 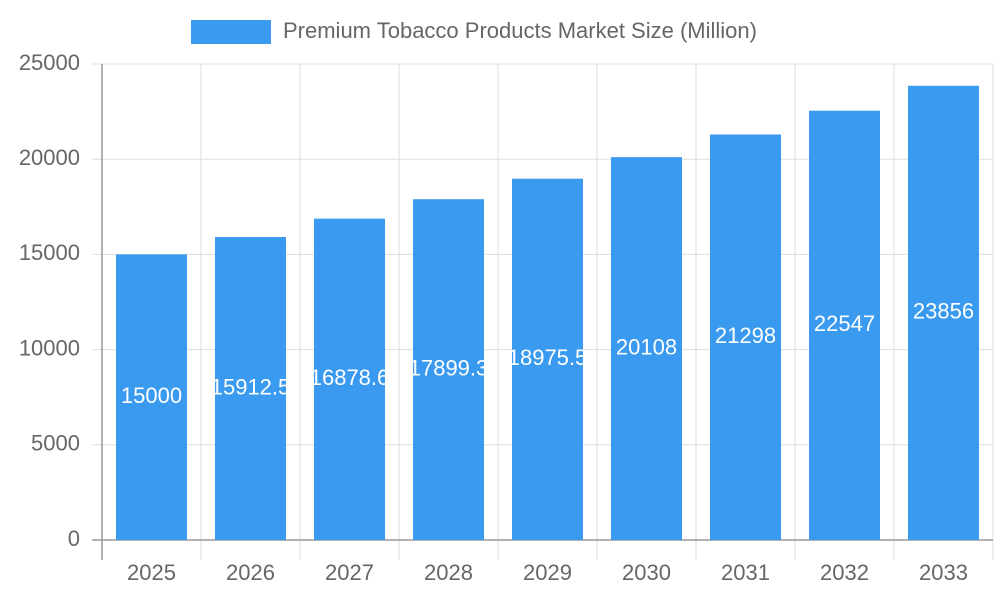 I want to click on x-tick-label: 2032, so click(x=844, y=572).